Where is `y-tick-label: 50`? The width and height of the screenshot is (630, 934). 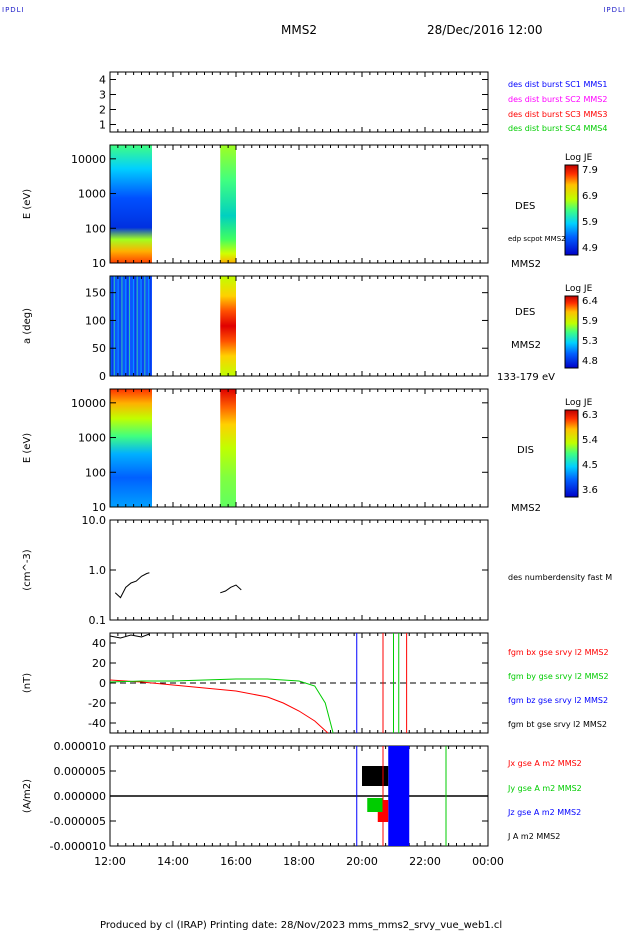
y-tick-label: 50 is located at coordinates (99, 348).